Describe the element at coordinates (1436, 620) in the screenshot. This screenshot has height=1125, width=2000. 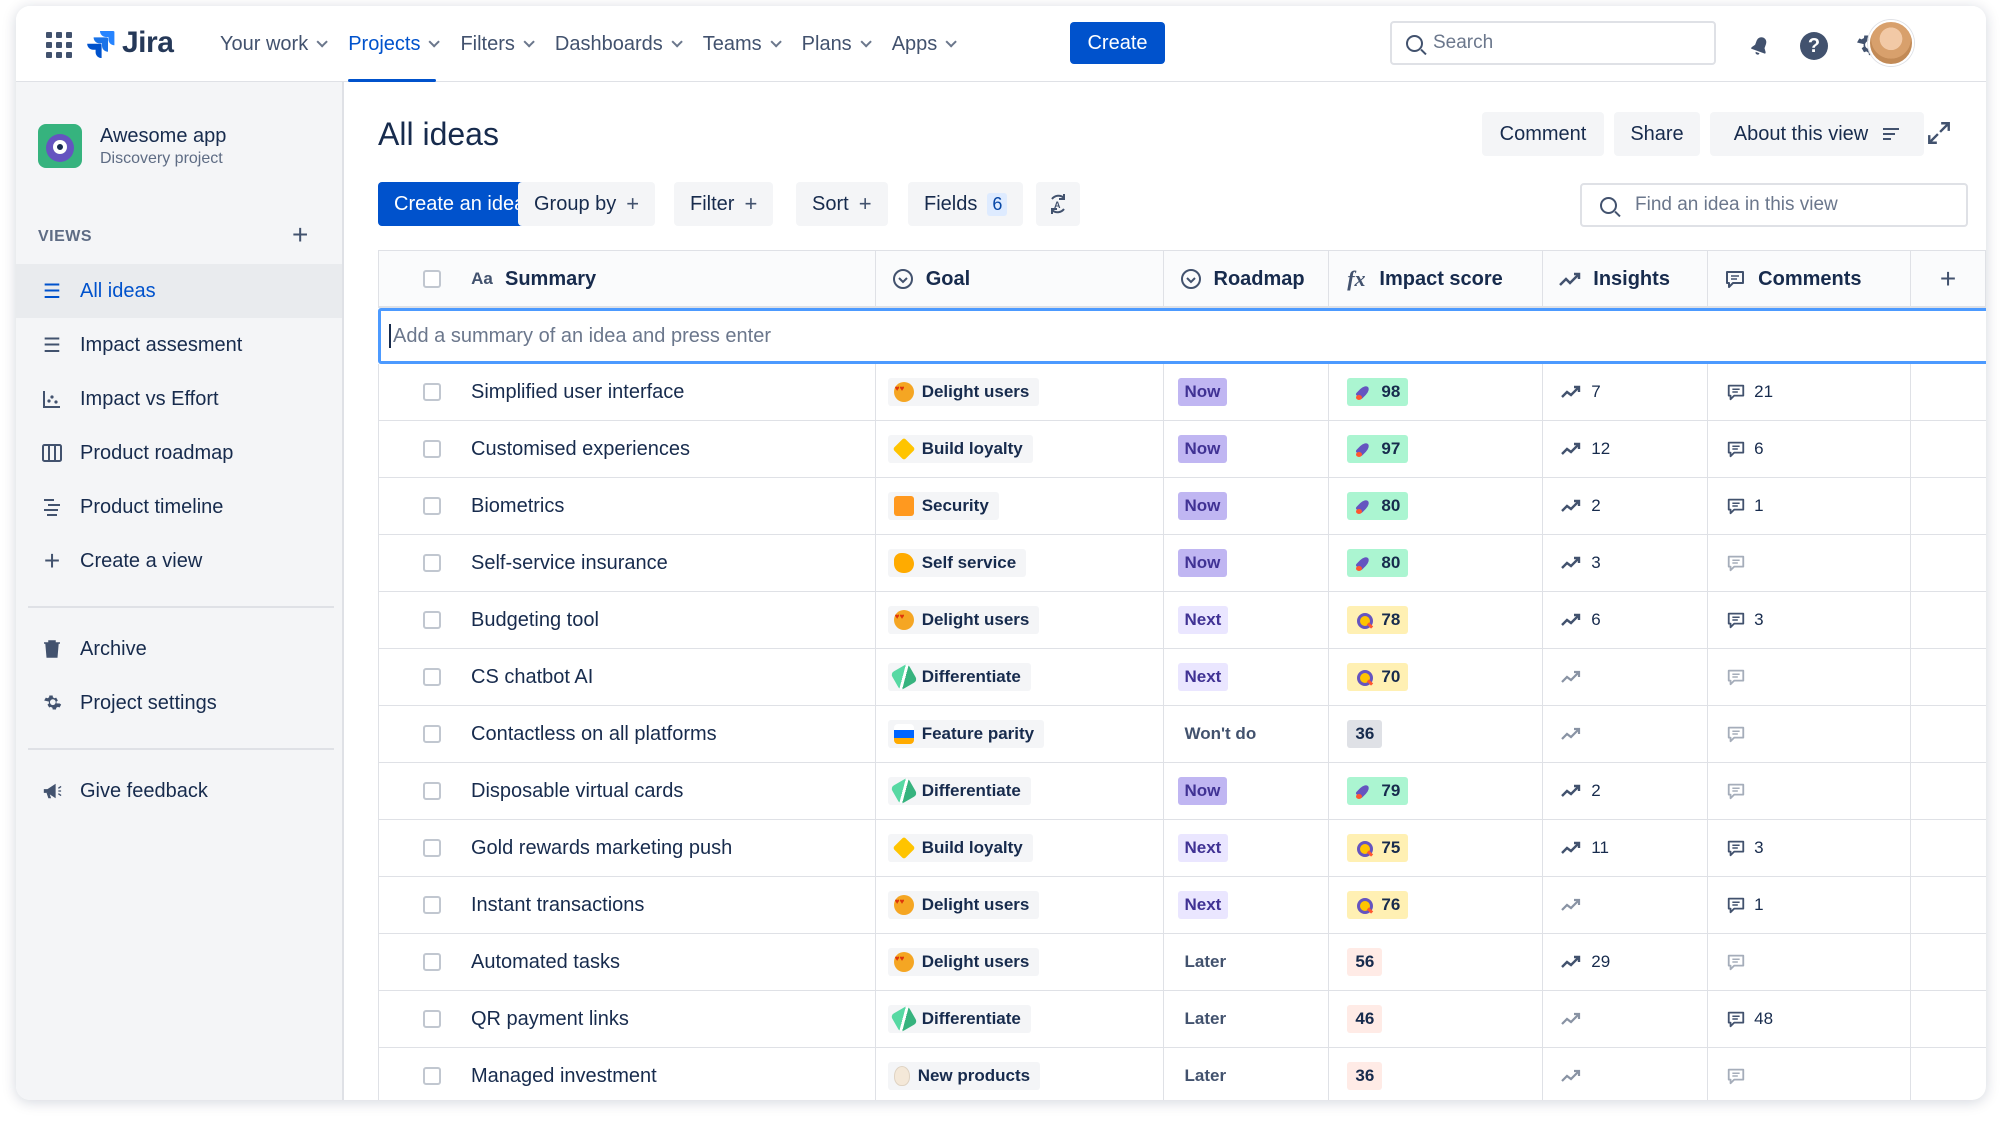
I see `impact-score-cell: 78` at that location.